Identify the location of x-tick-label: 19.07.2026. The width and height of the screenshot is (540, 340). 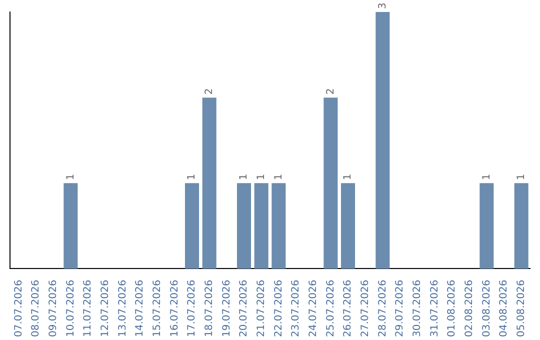
(226, 309).